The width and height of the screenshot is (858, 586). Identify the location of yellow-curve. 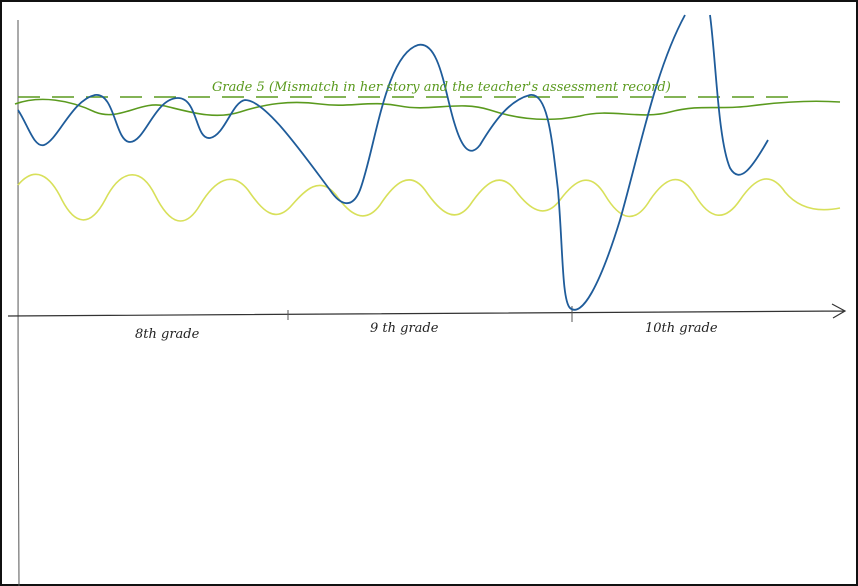
(429, 197).